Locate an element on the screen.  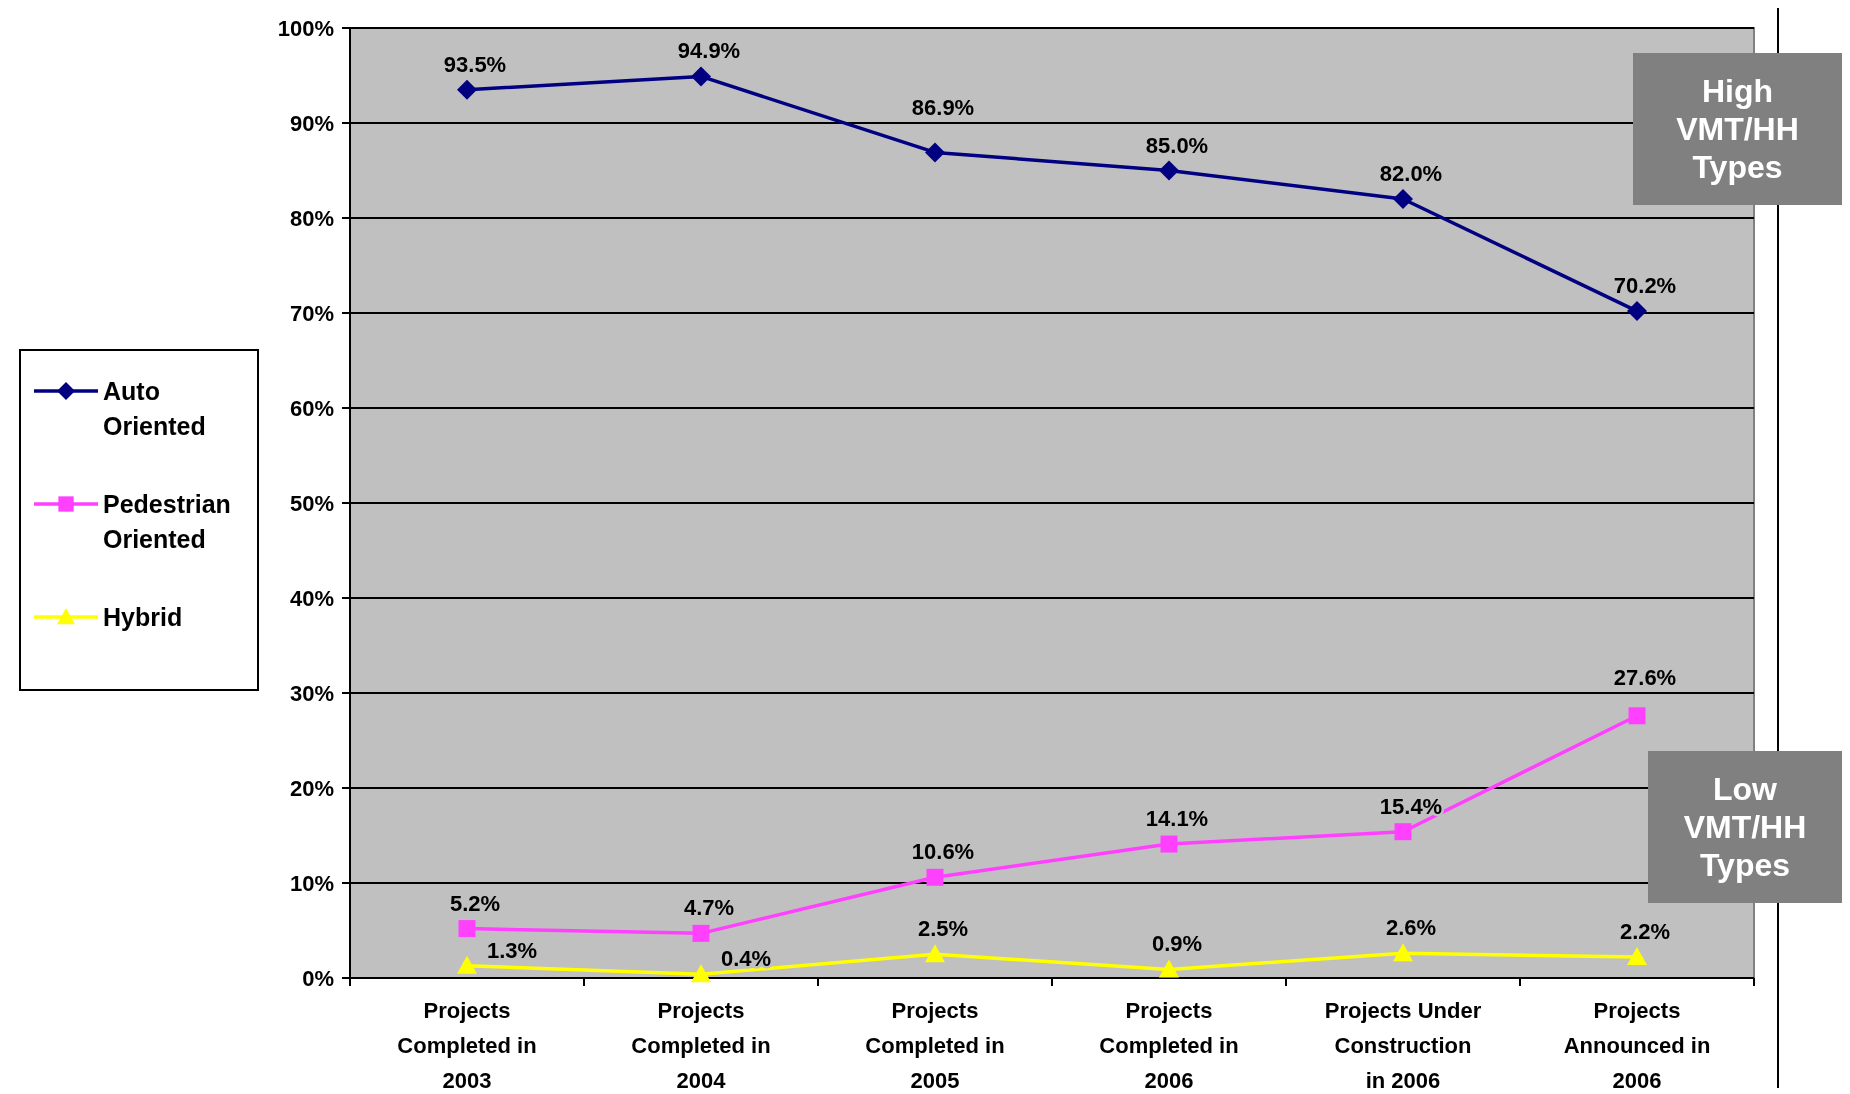
text: 2.2% is located at coordinates (1645, 932).